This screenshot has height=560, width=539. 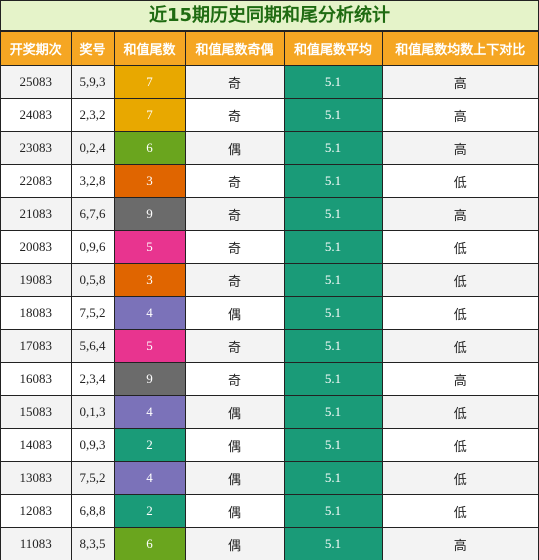 I want to click on cell-issue: 17083, so click(x=36, y=346).